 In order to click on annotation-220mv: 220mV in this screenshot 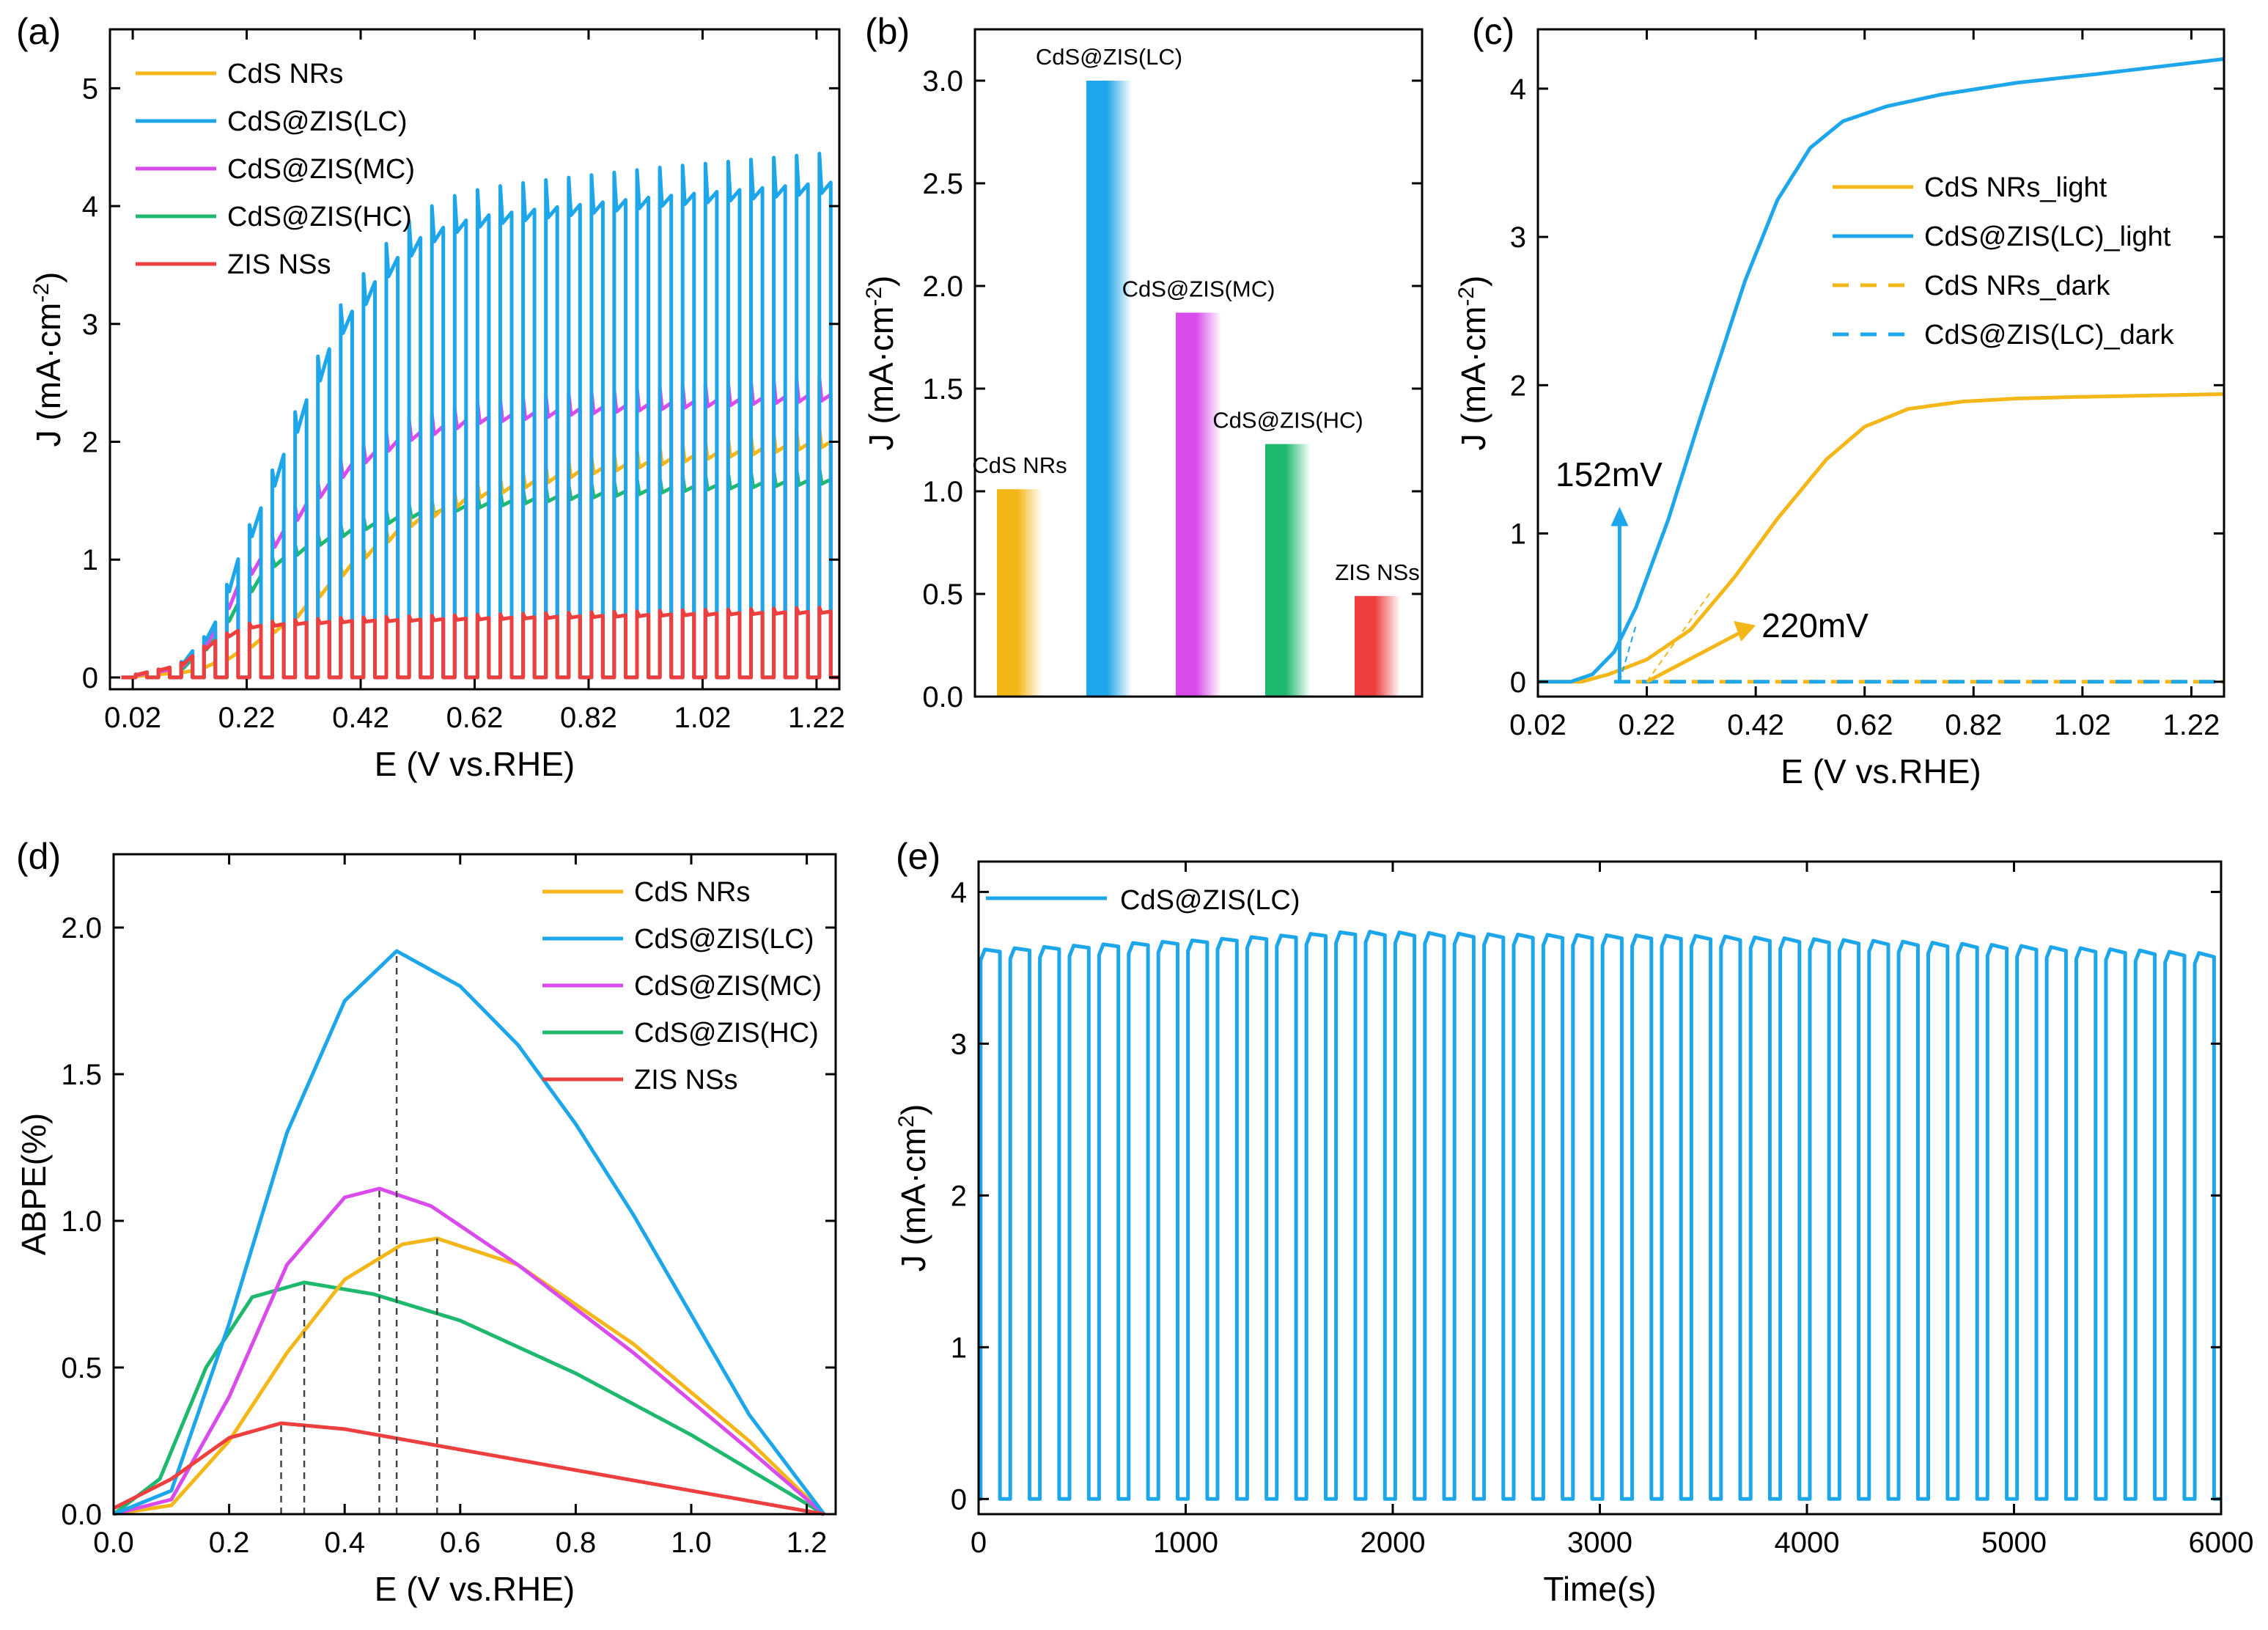, I will do `click(1814, 625)`.